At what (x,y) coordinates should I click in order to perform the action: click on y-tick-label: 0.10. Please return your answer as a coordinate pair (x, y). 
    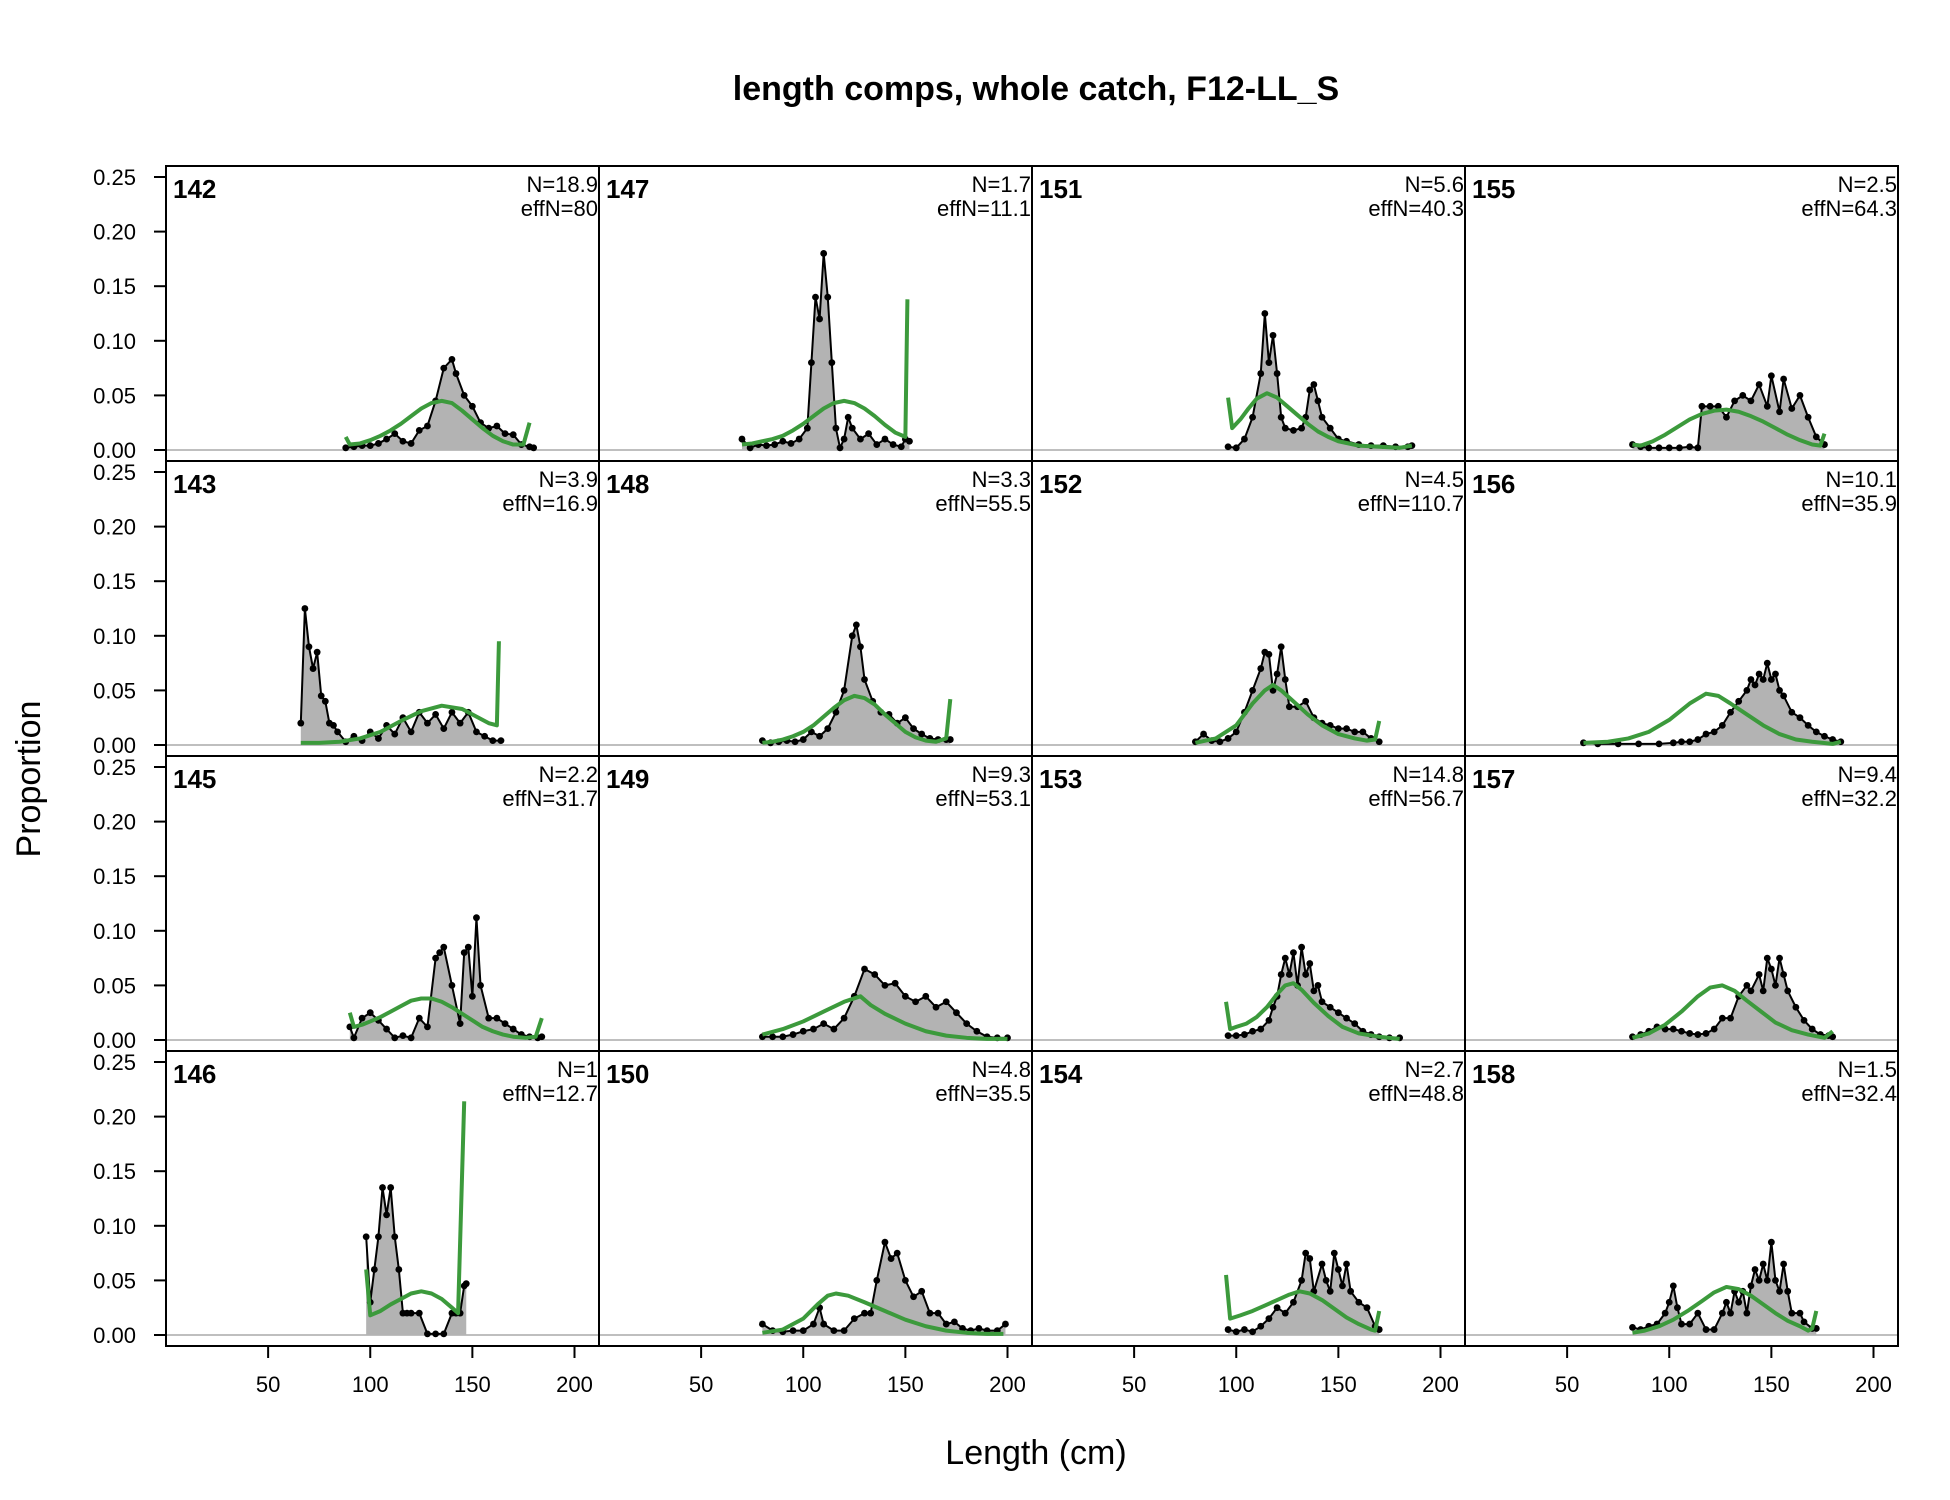
    Looking at the image, I should click on (114, 931).